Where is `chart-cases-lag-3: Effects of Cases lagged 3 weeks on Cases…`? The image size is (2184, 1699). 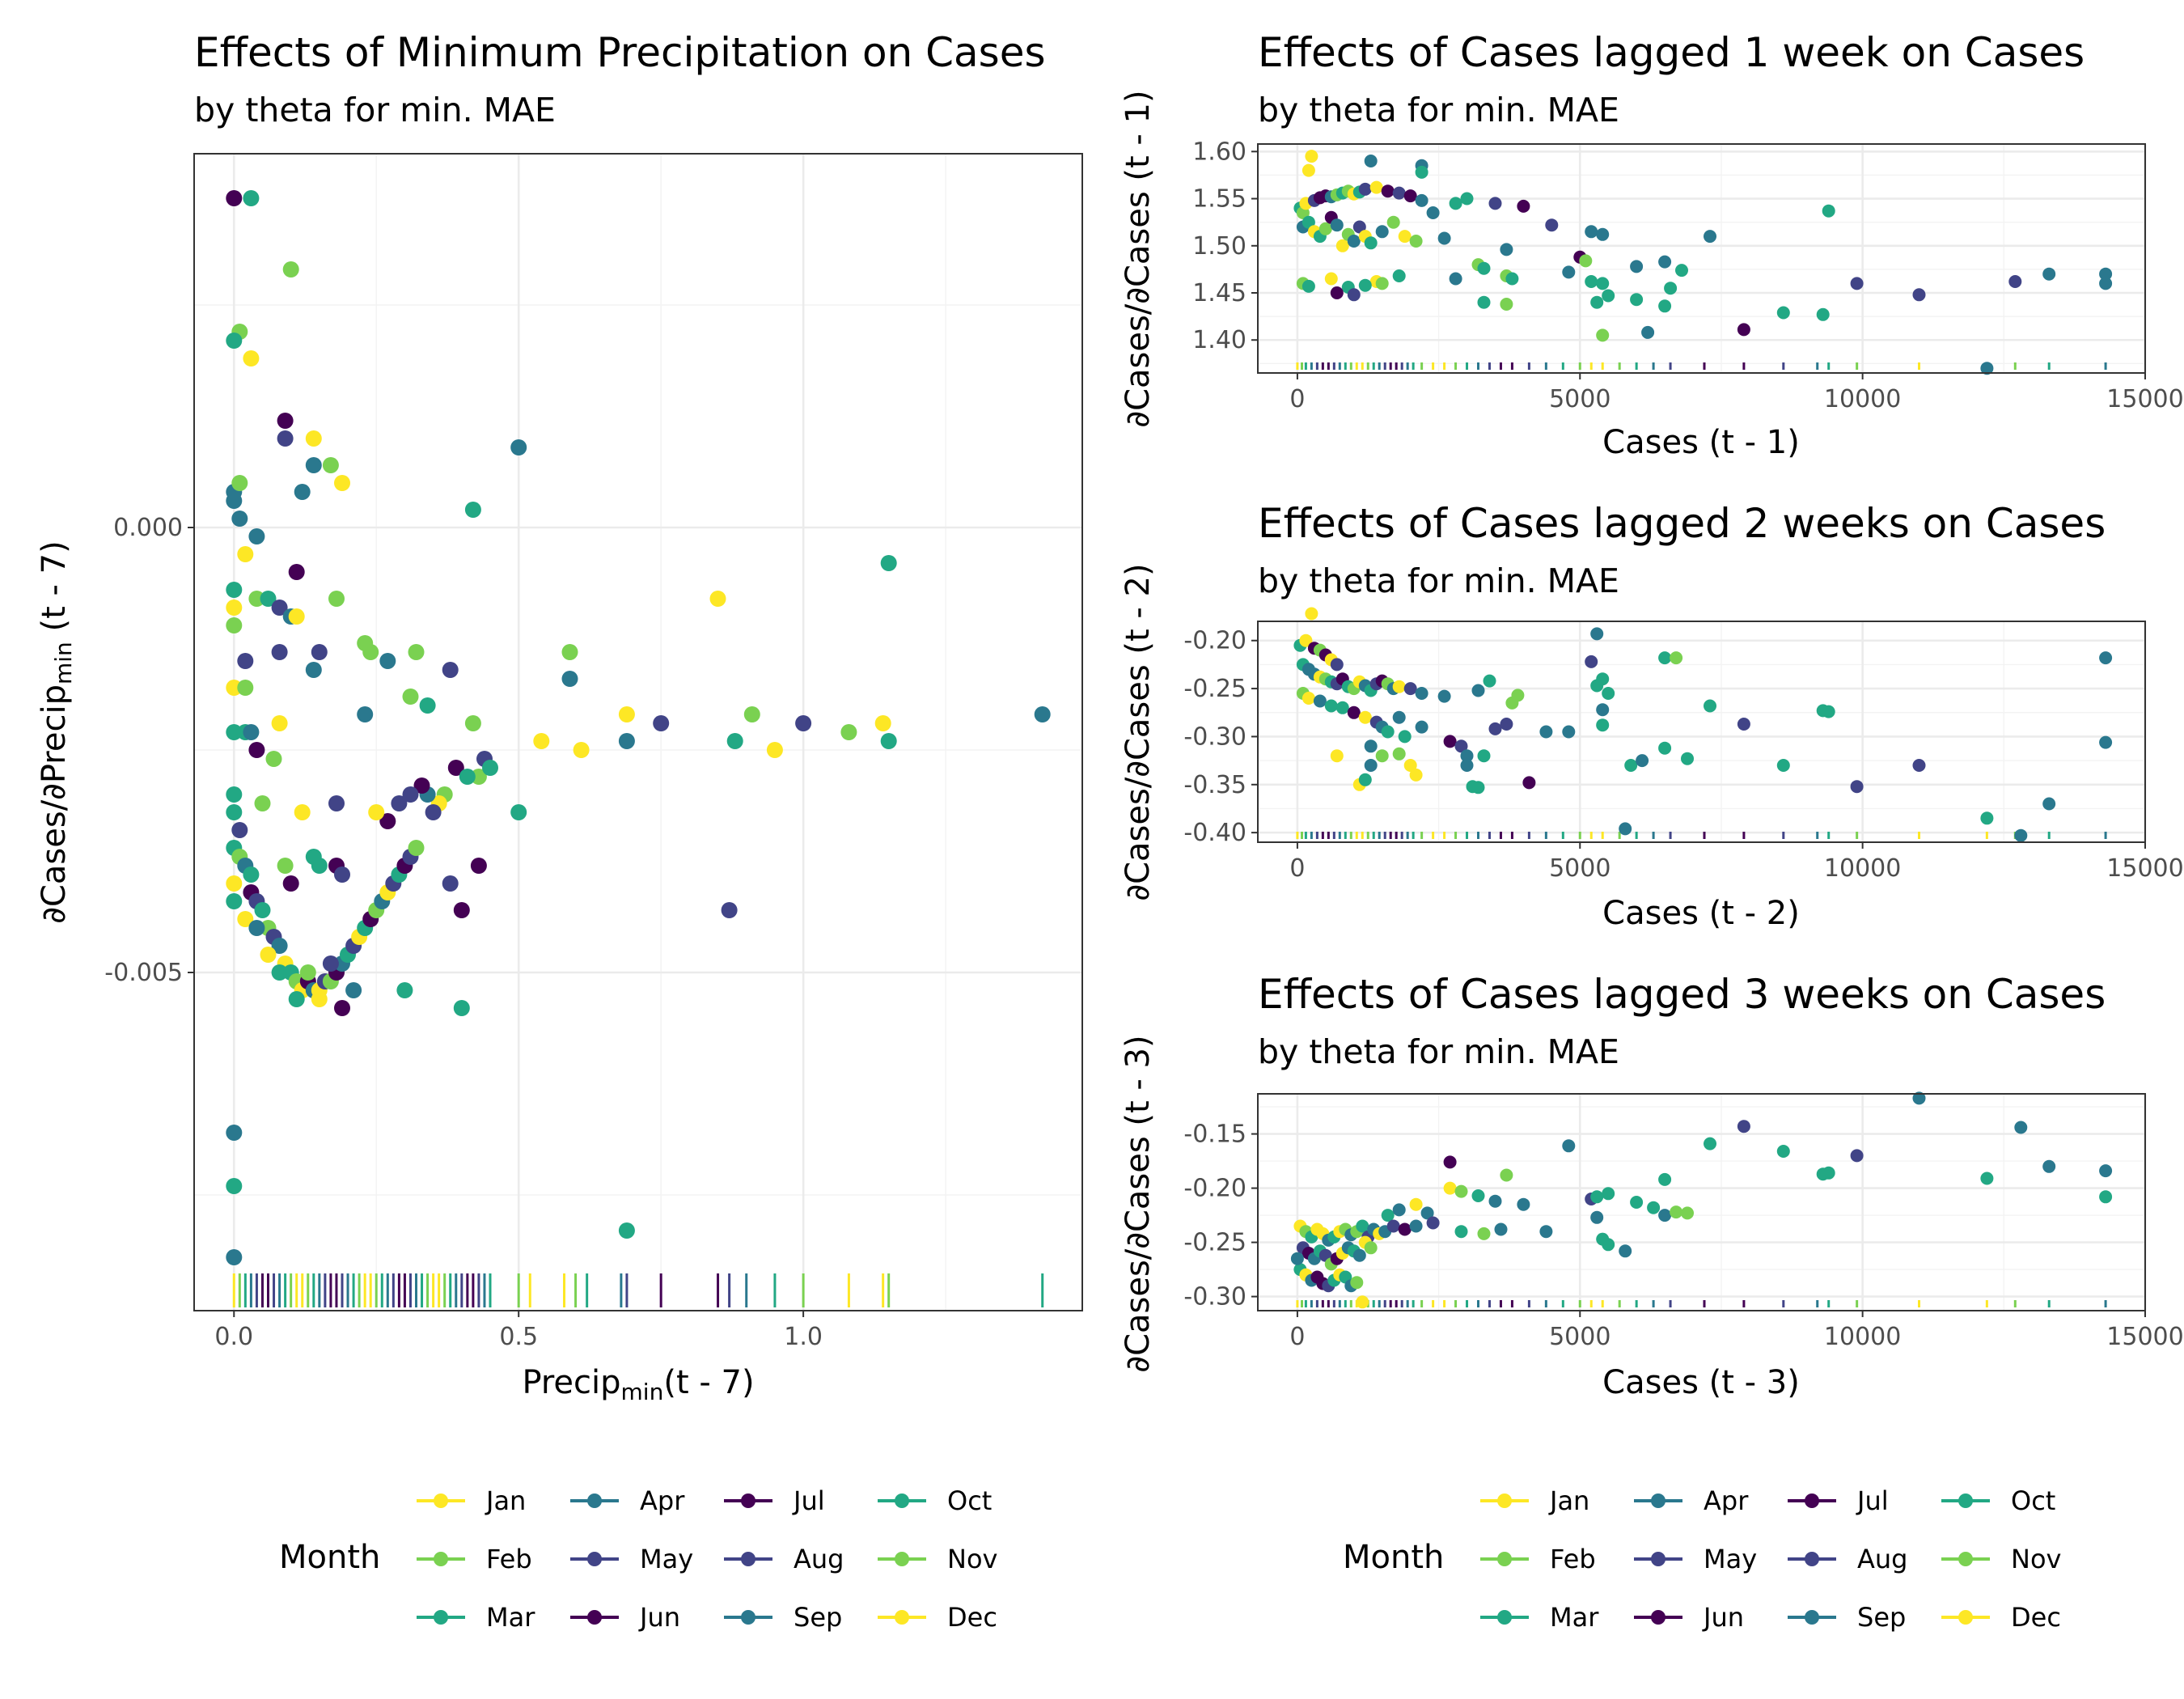 chart-cases-lag-3: Effects of Cases lagged 3 weeks on Cases… is located at coordinates (1652, 1186).